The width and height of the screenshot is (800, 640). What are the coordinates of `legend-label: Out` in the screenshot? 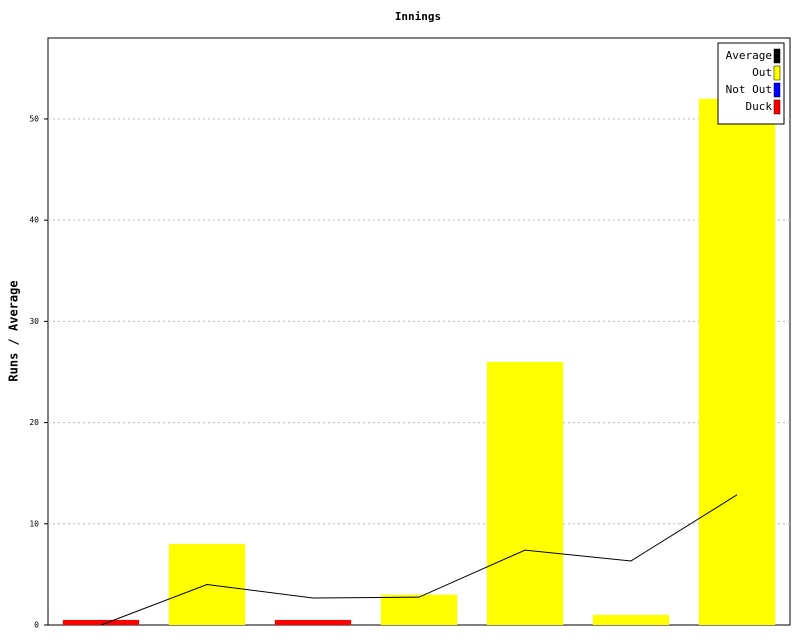 It's located at (762, 72).